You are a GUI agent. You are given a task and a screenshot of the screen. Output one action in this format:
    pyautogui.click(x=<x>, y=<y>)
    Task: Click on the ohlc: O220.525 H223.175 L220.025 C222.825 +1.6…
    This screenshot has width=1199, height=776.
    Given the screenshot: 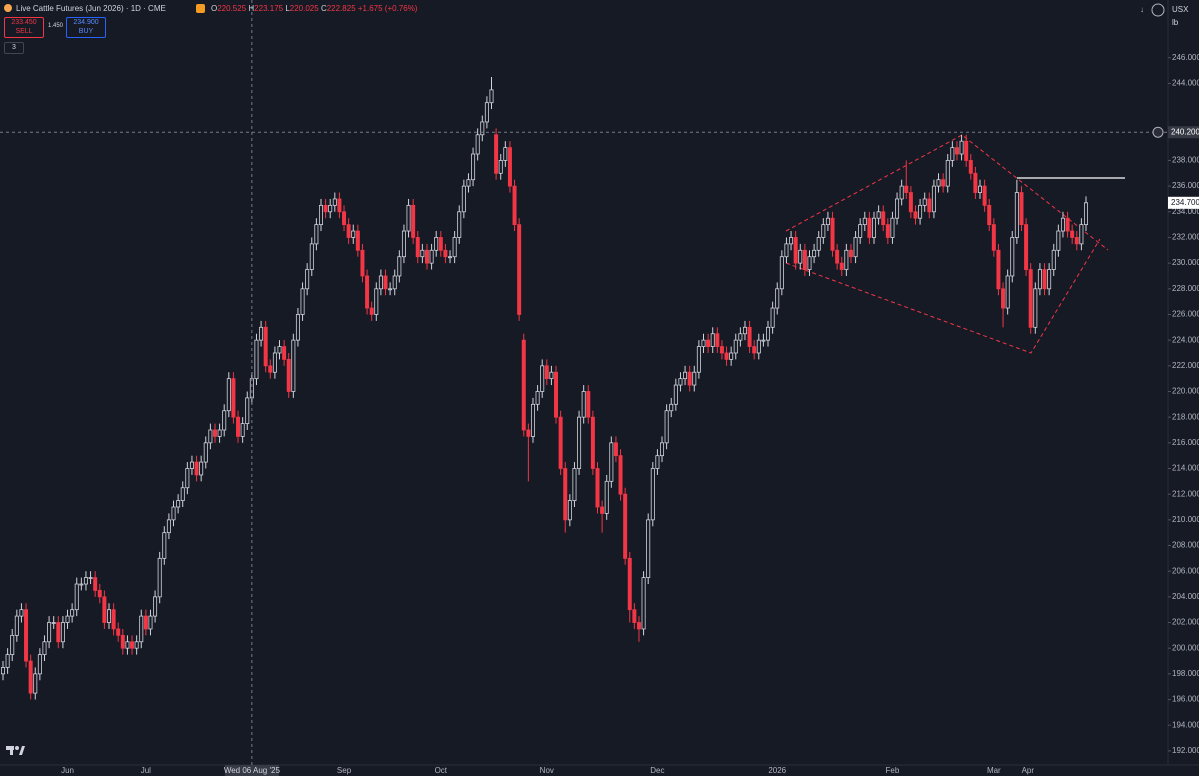 What is the action you would take?
    pyautogui.click(x=314, y=8)
    